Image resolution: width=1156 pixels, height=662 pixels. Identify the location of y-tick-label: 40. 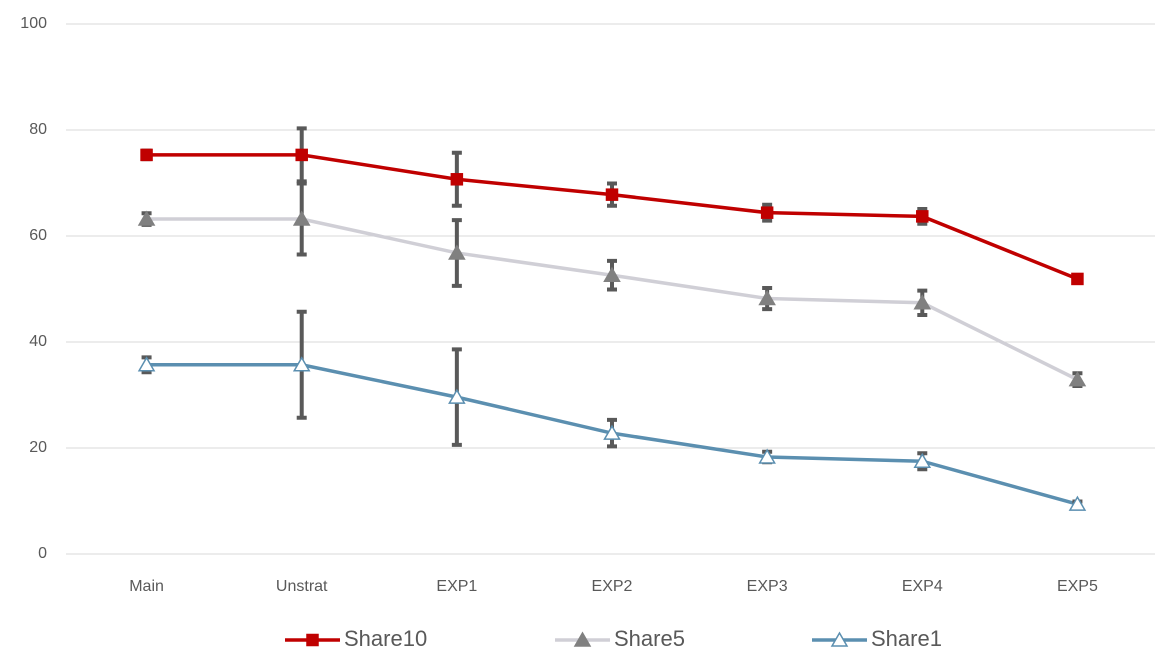
(38, 341).